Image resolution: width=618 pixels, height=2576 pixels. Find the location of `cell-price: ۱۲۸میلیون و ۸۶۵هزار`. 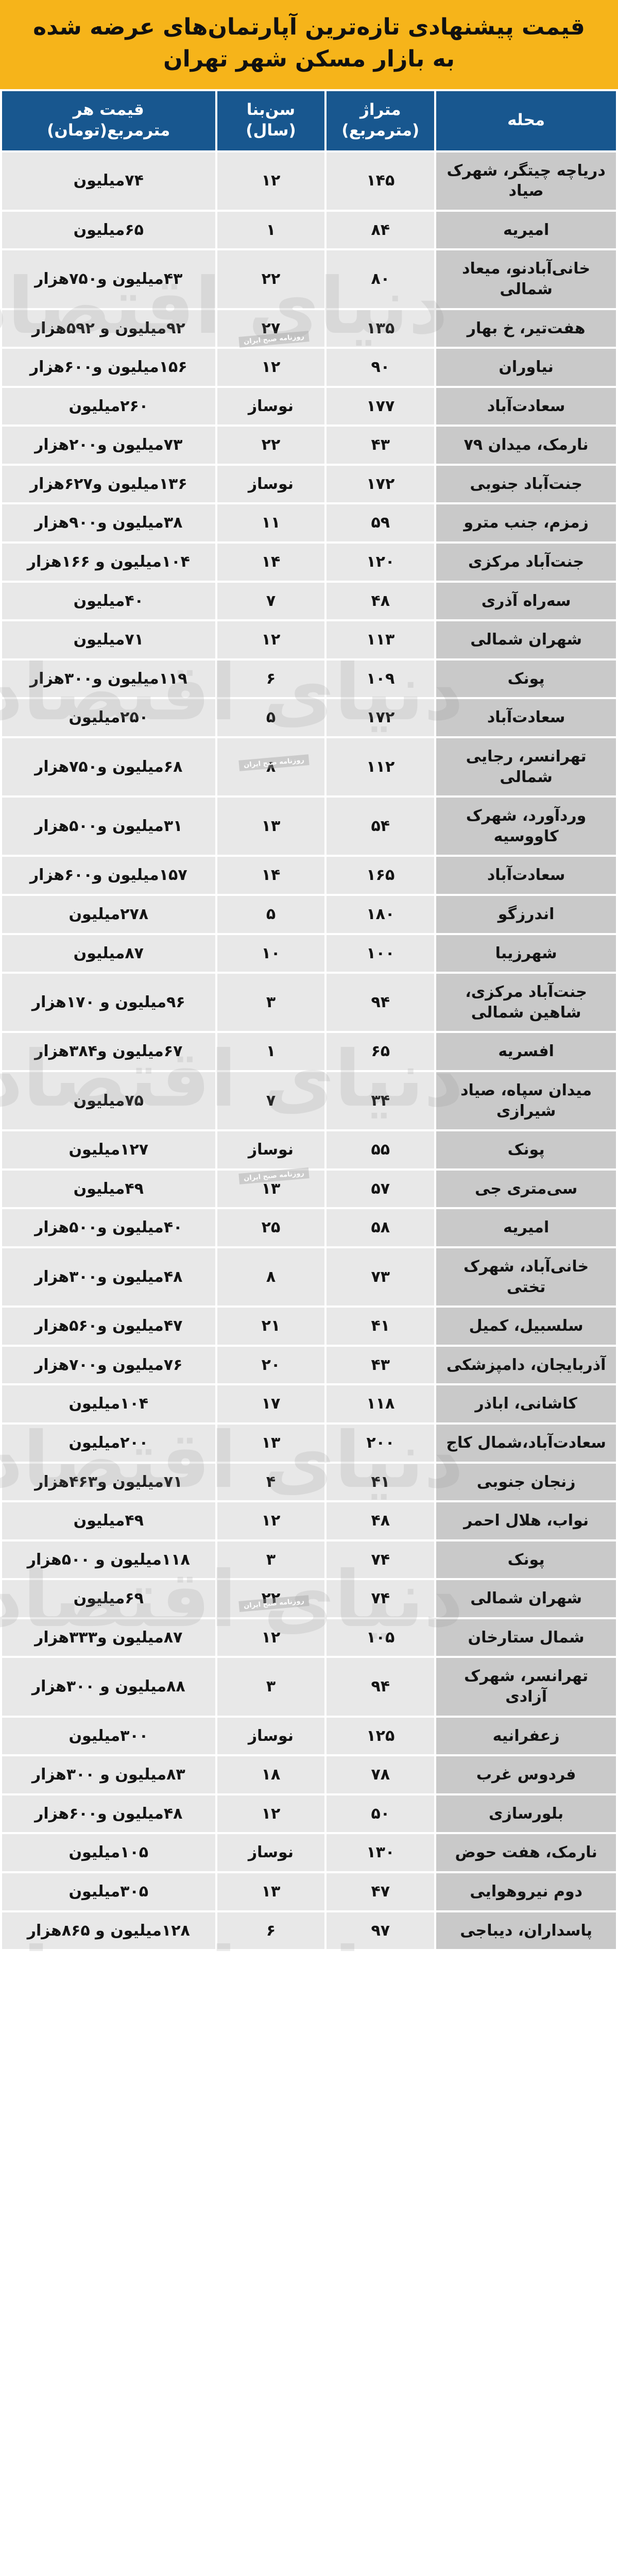

cell-price: ۱۲۸میلیون و ۸۶۵هزار is located at coordinates (108, 1931).